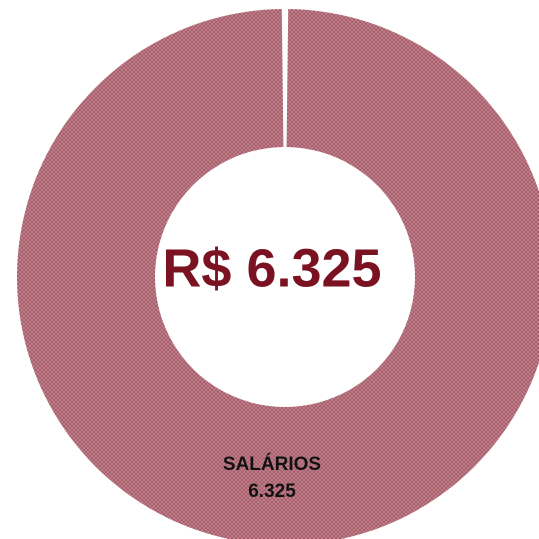 The image size is (539, 539). Describe the element at coordinates (271, 268) in the screenshot. I see `center-label: R$ 6.325` at that location.